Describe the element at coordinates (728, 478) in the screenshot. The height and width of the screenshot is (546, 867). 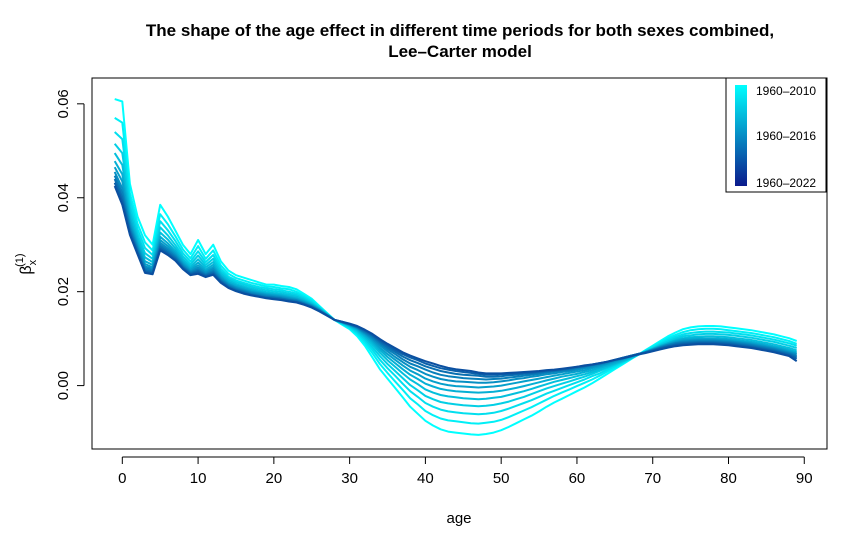
I see `x-tick-label: 80` at that location.